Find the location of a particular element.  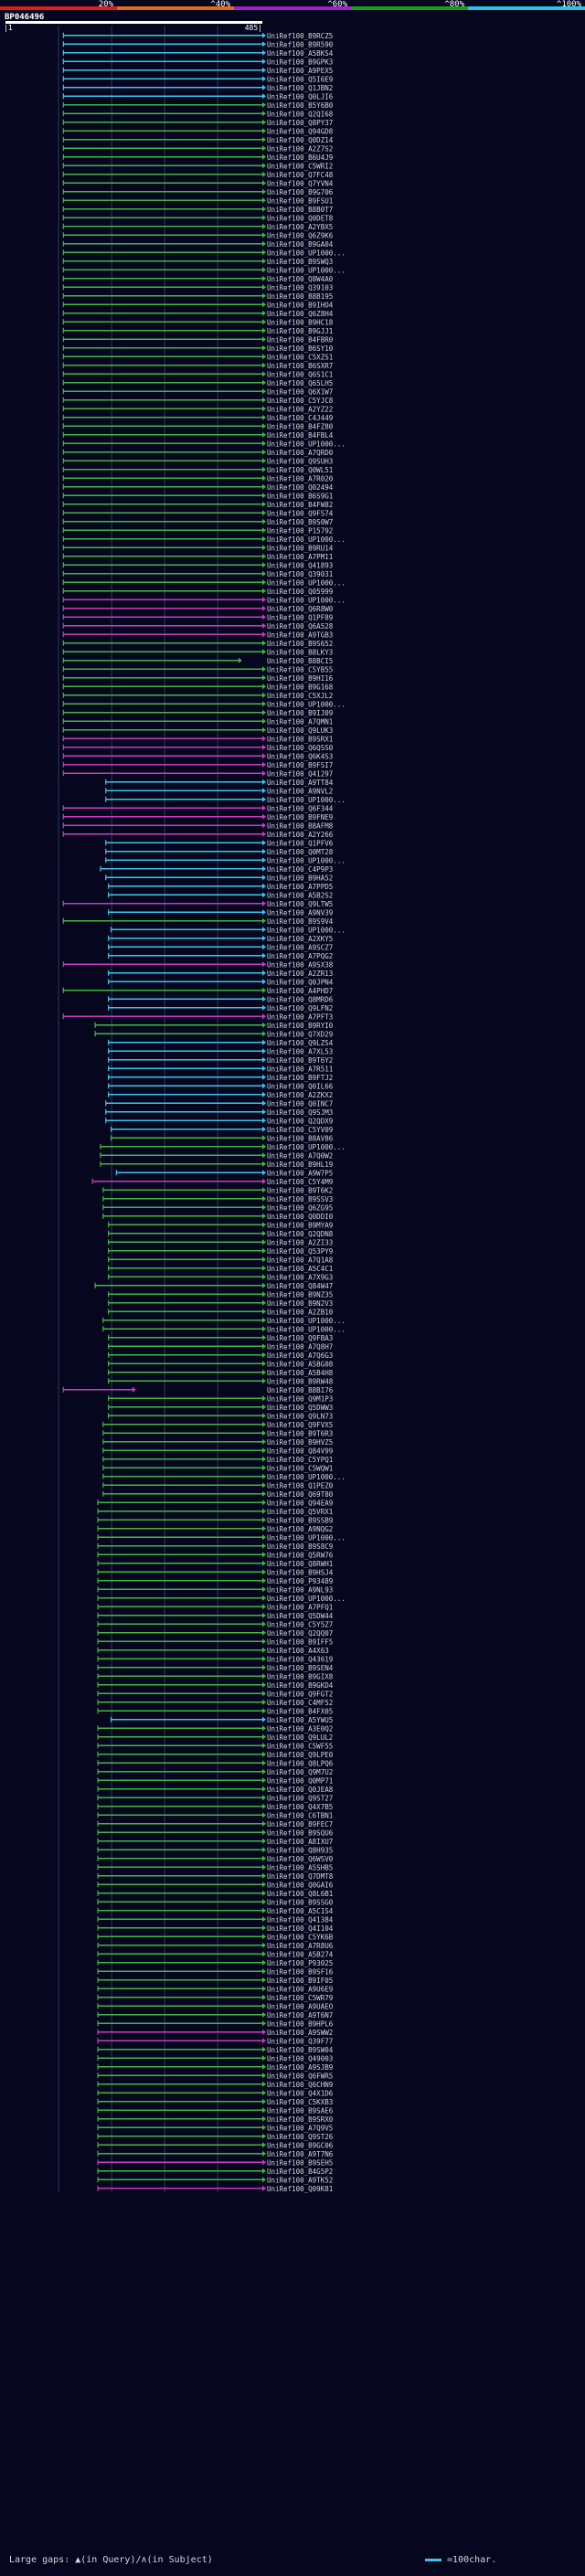

hit-label: UniRef100_Q8RWH1 is located at coordinates (300, 1564).